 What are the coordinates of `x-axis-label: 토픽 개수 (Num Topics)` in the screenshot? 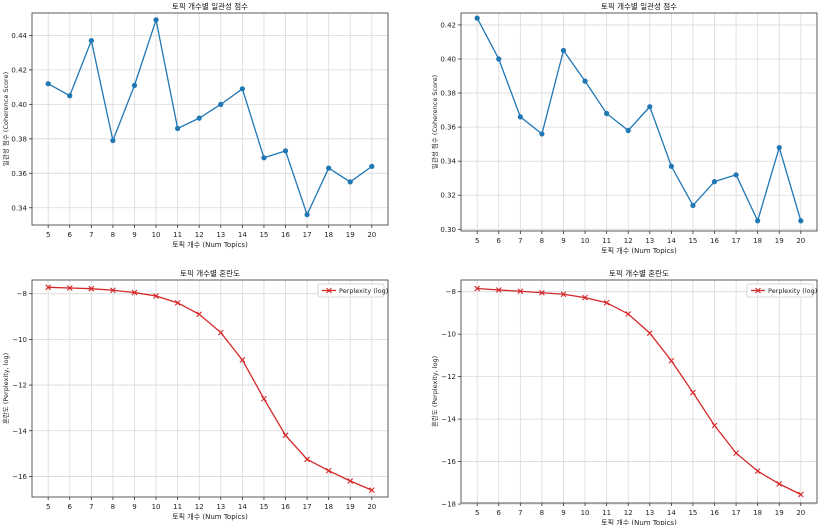 It's located at (639, 521).